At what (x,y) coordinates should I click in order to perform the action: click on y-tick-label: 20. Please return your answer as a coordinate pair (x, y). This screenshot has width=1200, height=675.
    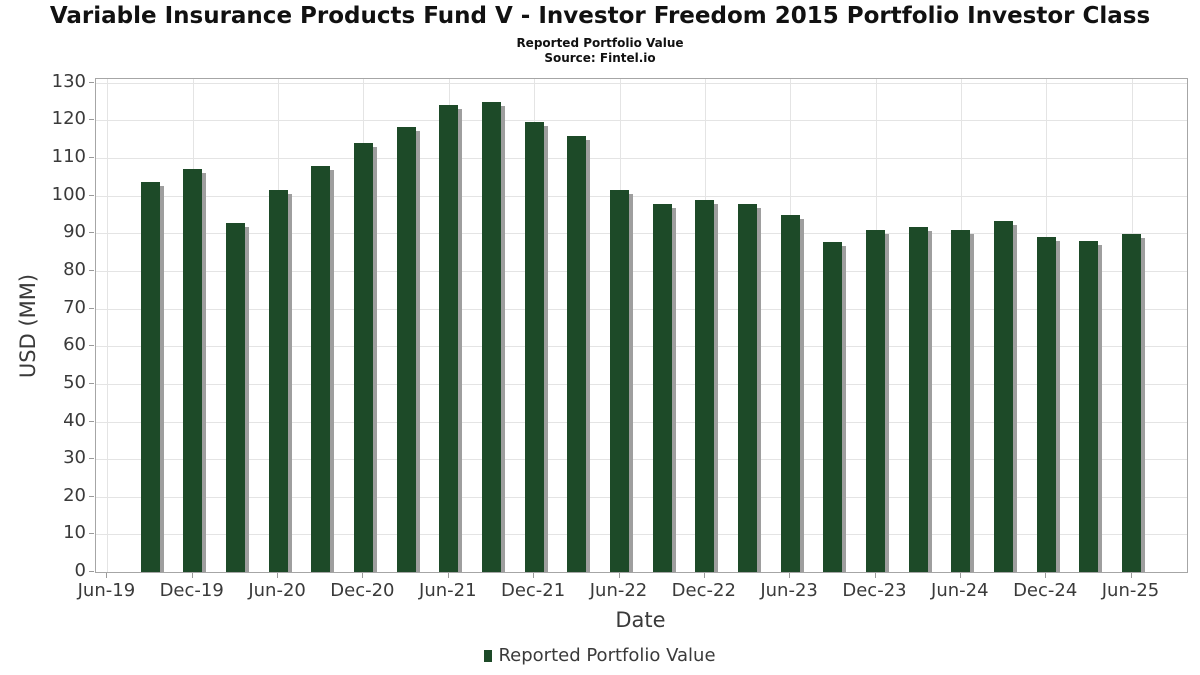
    Looking at the image, I should click on (74, 495).